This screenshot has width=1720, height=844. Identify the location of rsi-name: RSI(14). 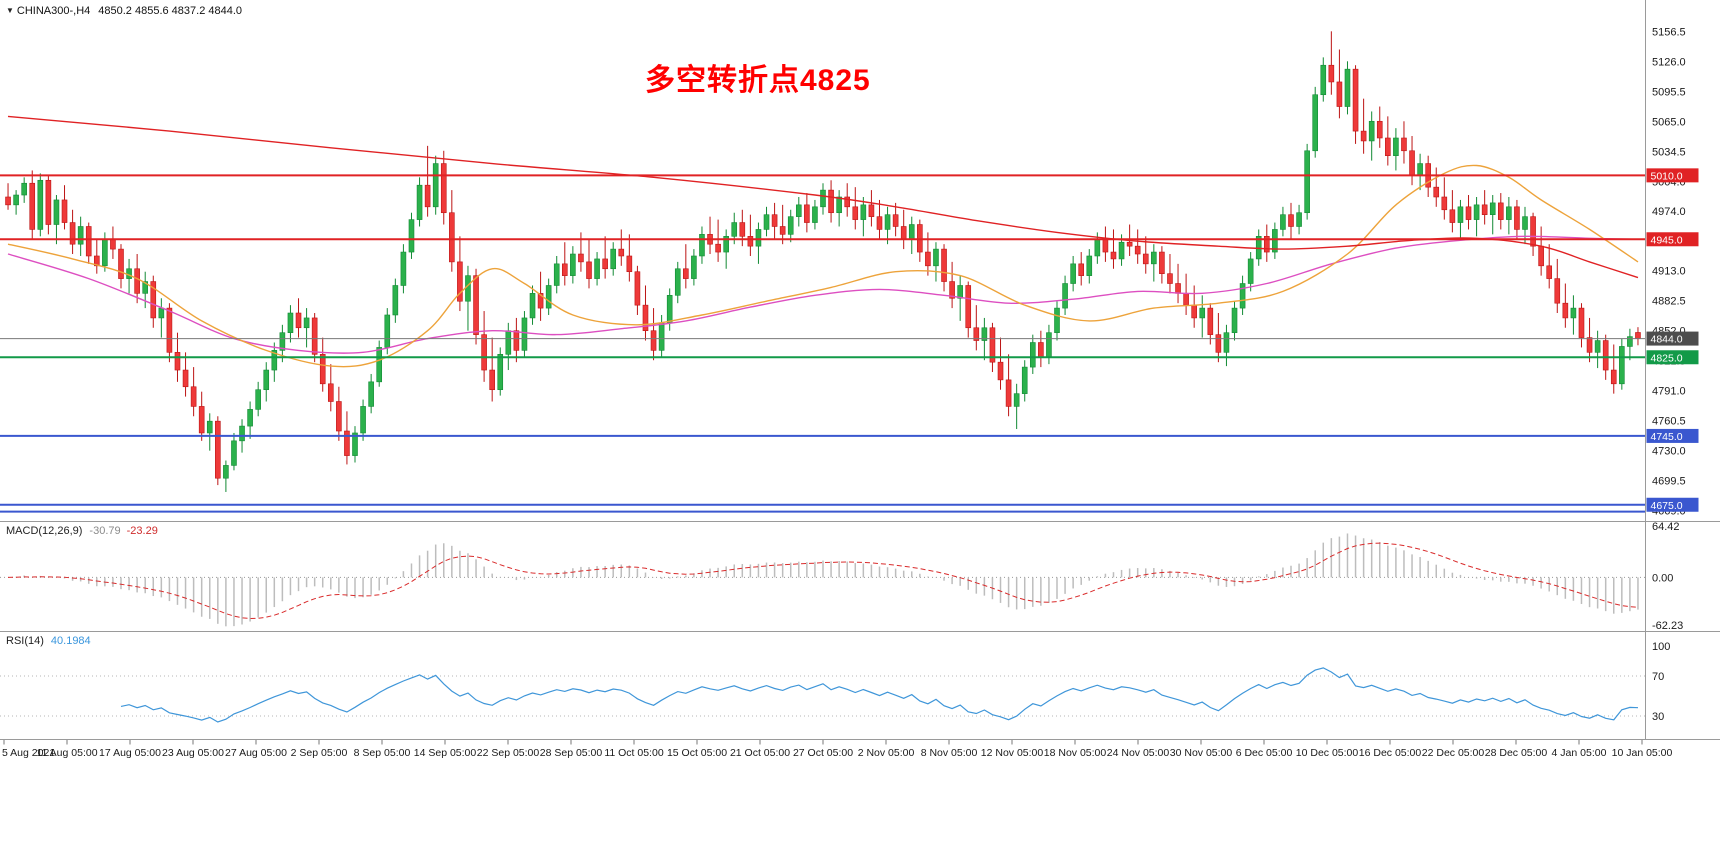
(25, 641).